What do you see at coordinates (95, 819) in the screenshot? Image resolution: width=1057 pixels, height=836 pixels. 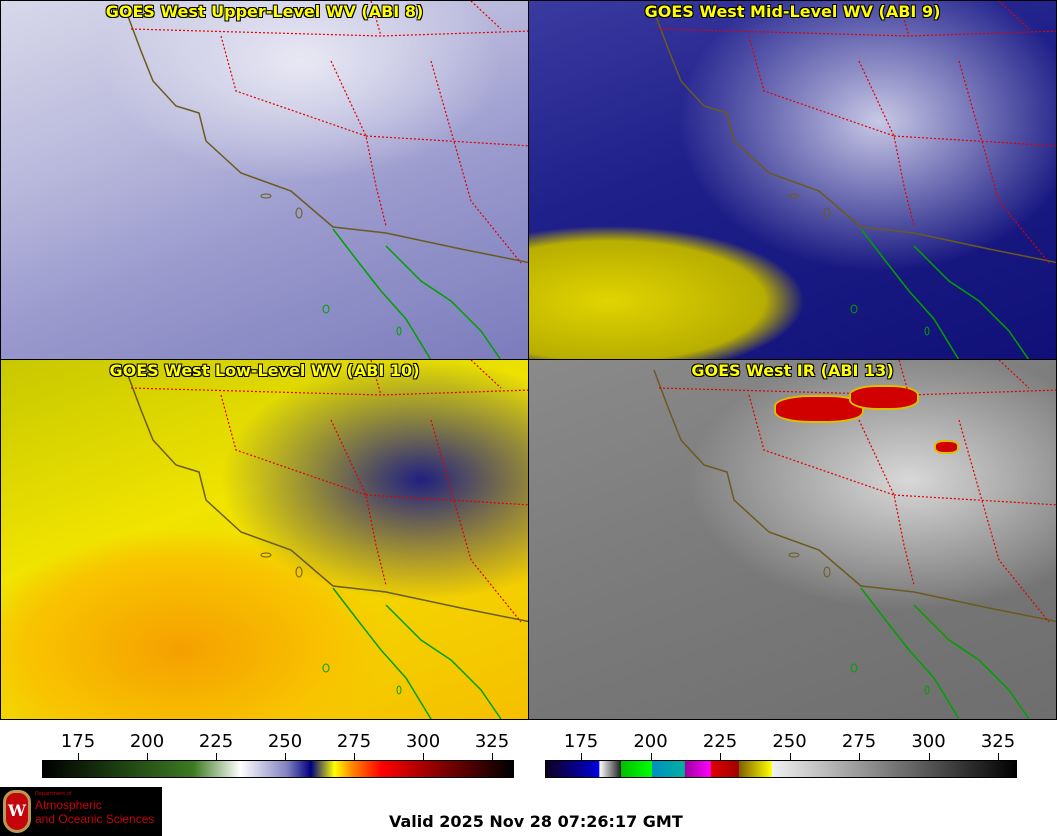 I see `logo-line3: and Oceanic Sciences` at bounding box center [95, 819].